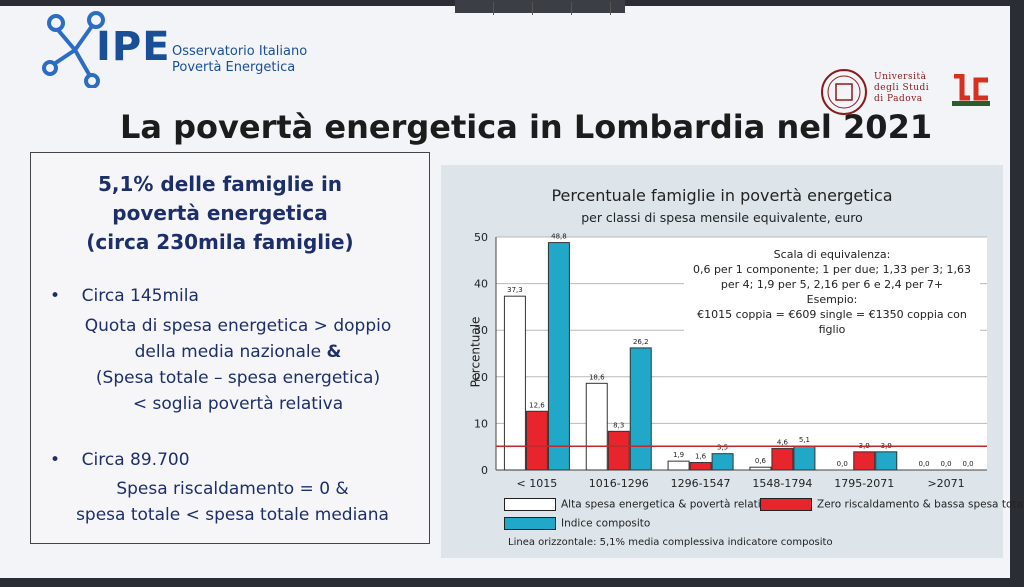 Image resolution: width=1024 pixels, height=587 pixels. I want to click on legend-label: Zero riscaldamento & bassa spesa totale, so click(920, 504).